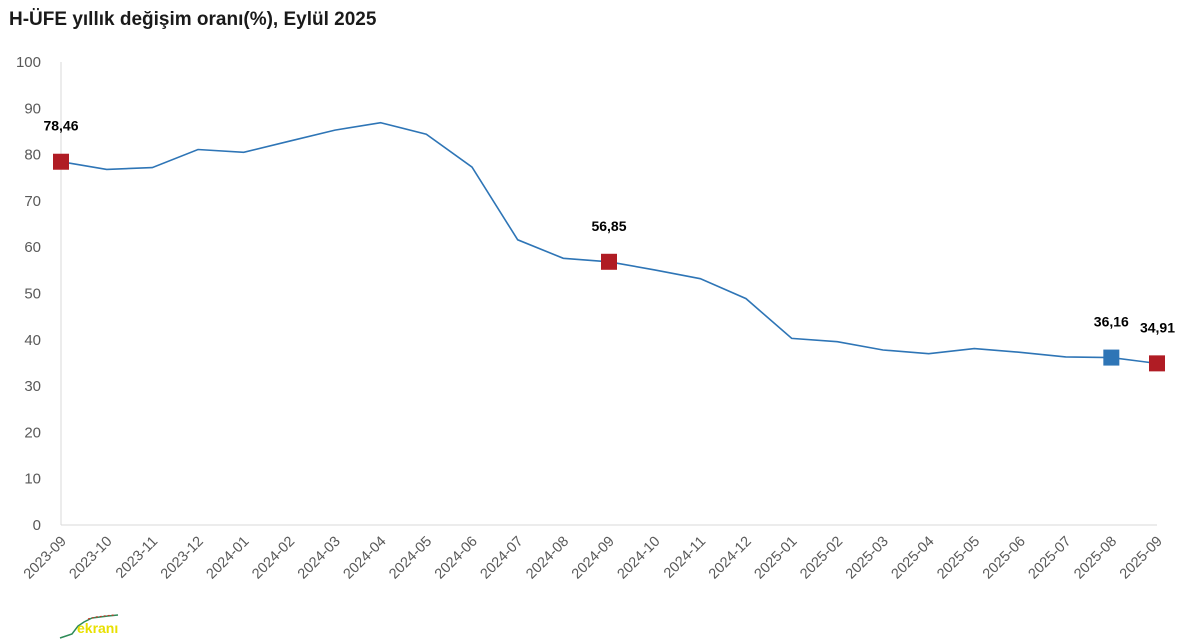  Describe the element at coordinates (32, 386) in the screenshot. I see `y-tick-label: 30` at that location.